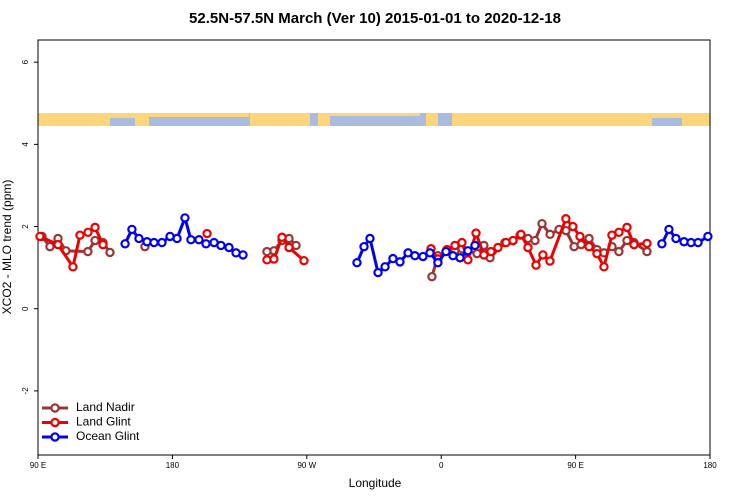  I want to click on x-tick-label: 90 W, so click(306, 465).